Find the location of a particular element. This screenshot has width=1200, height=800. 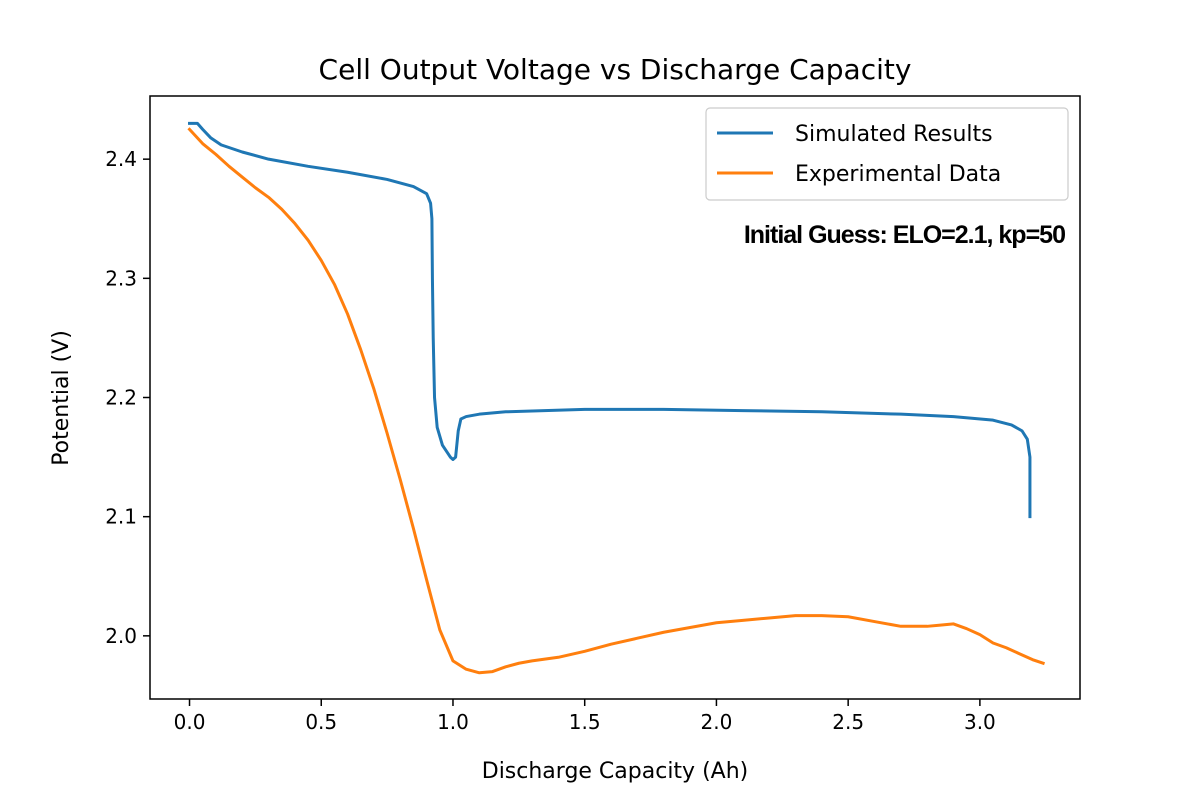

y-axis: 2.0 2.1 2.2 2.3 2.4 is located at coordinates (127, 397).